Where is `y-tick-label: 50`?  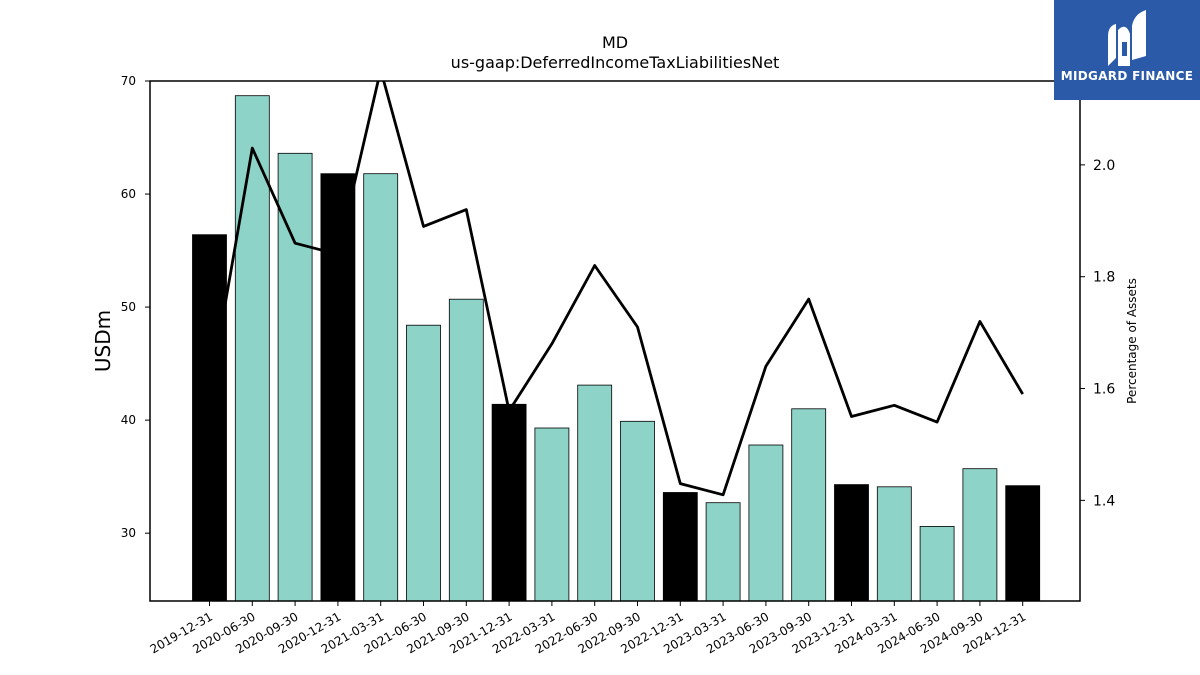 y-tick-label: 50 is located at coordinates (128, 307).